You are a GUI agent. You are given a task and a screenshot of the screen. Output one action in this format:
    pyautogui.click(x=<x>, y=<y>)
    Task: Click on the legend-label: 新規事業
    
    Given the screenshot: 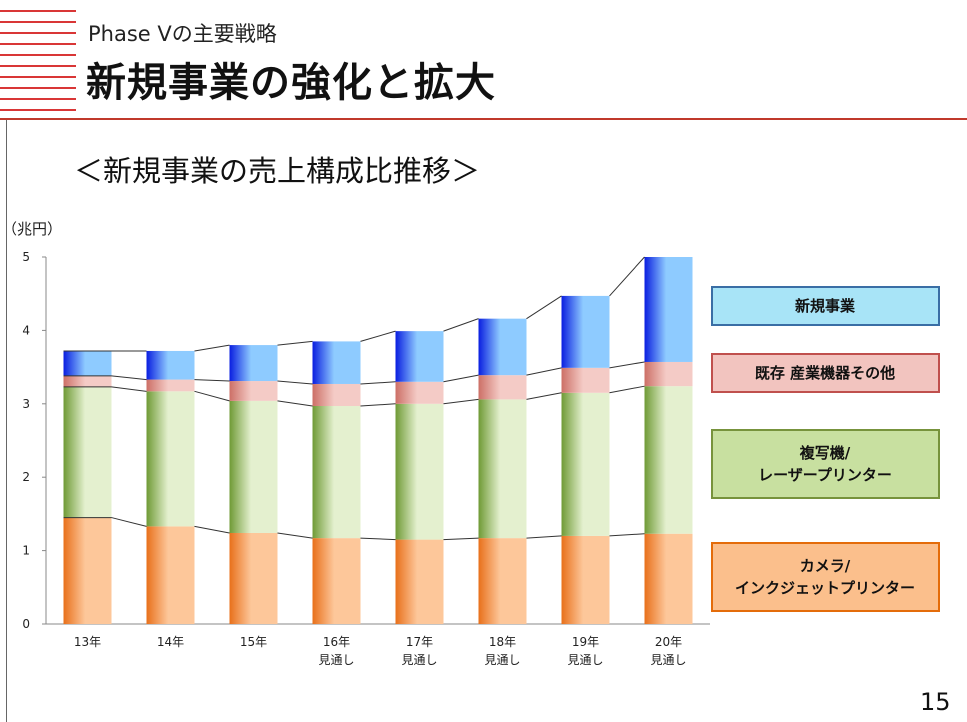 What is the action you would take?
    pyautogui.click(x=825, y=306)
    